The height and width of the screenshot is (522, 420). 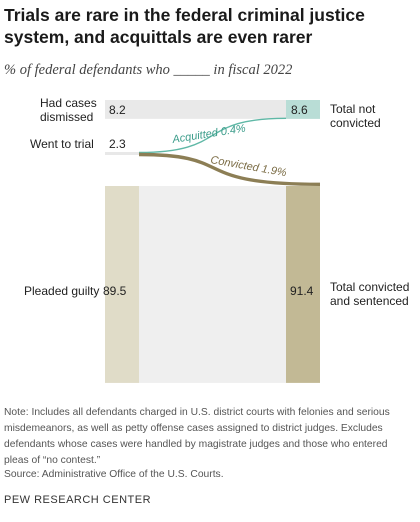 I want to click on convicted-sentenced-bar, so click(x=303, y=284).